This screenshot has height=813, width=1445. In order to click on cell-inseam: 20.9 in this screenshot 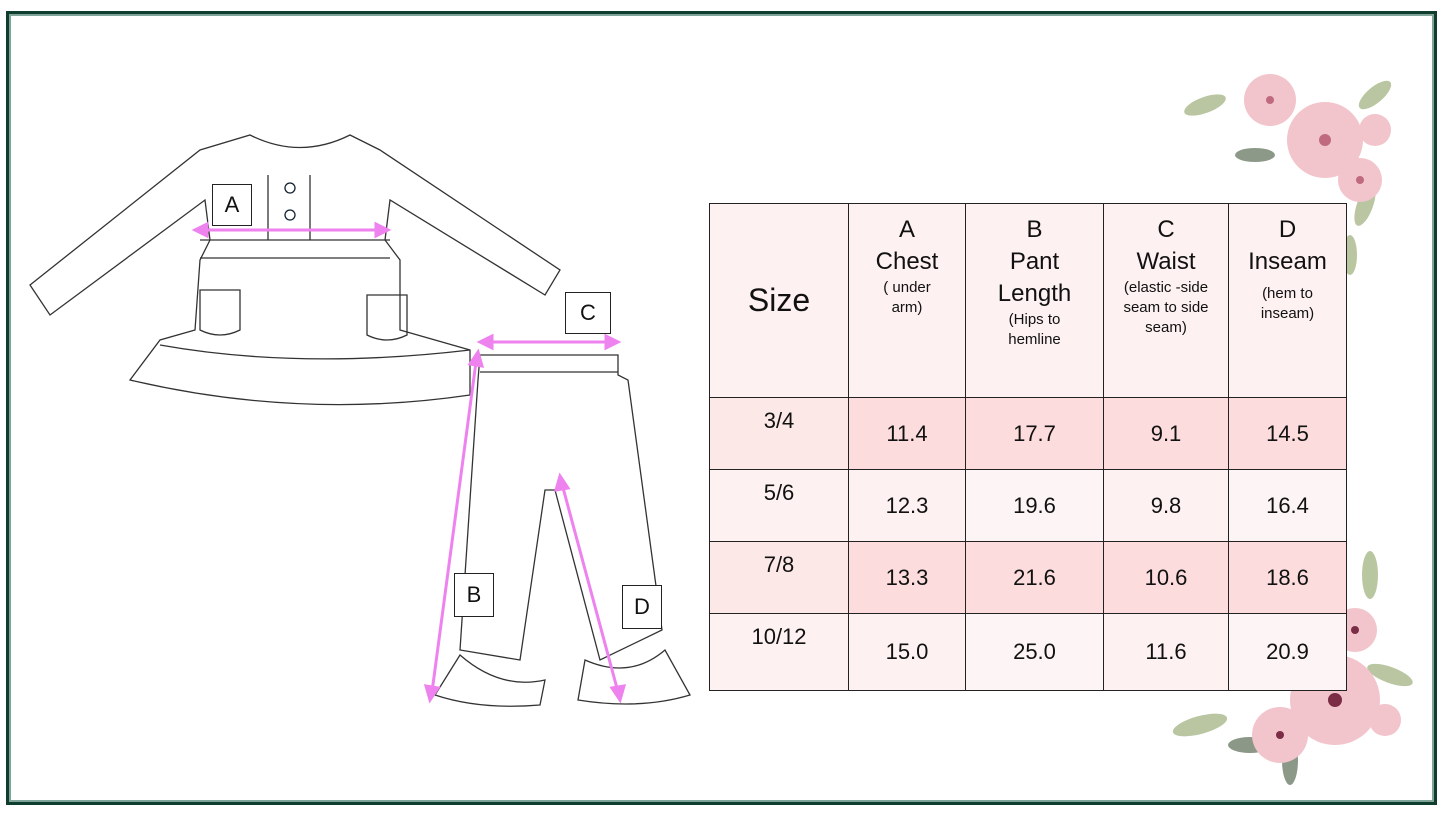, I will do `click(1287, 652)`.